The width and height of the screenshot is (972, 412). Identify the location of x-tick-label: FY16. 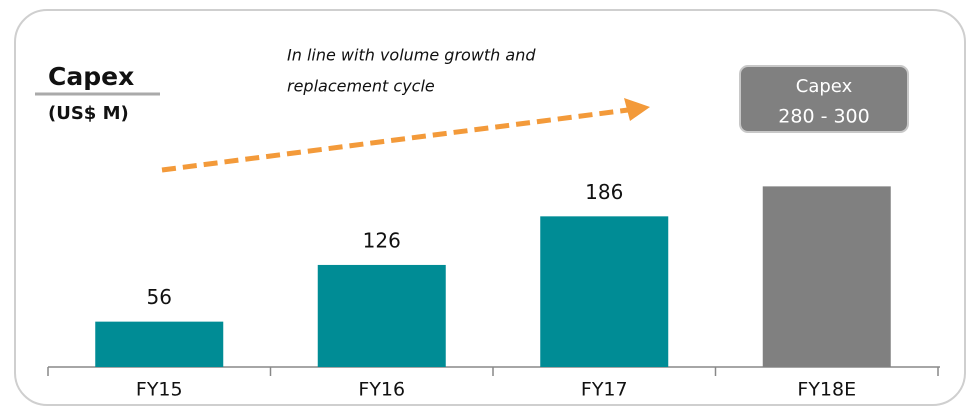
(381, 390).